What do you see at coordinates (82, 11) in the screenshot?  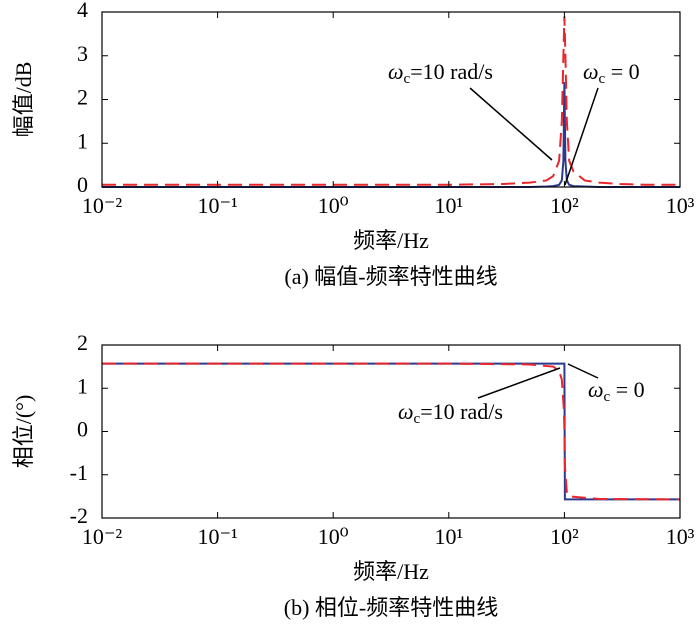 I see `y-tick-label: 4` at bounding box center [82, 11].